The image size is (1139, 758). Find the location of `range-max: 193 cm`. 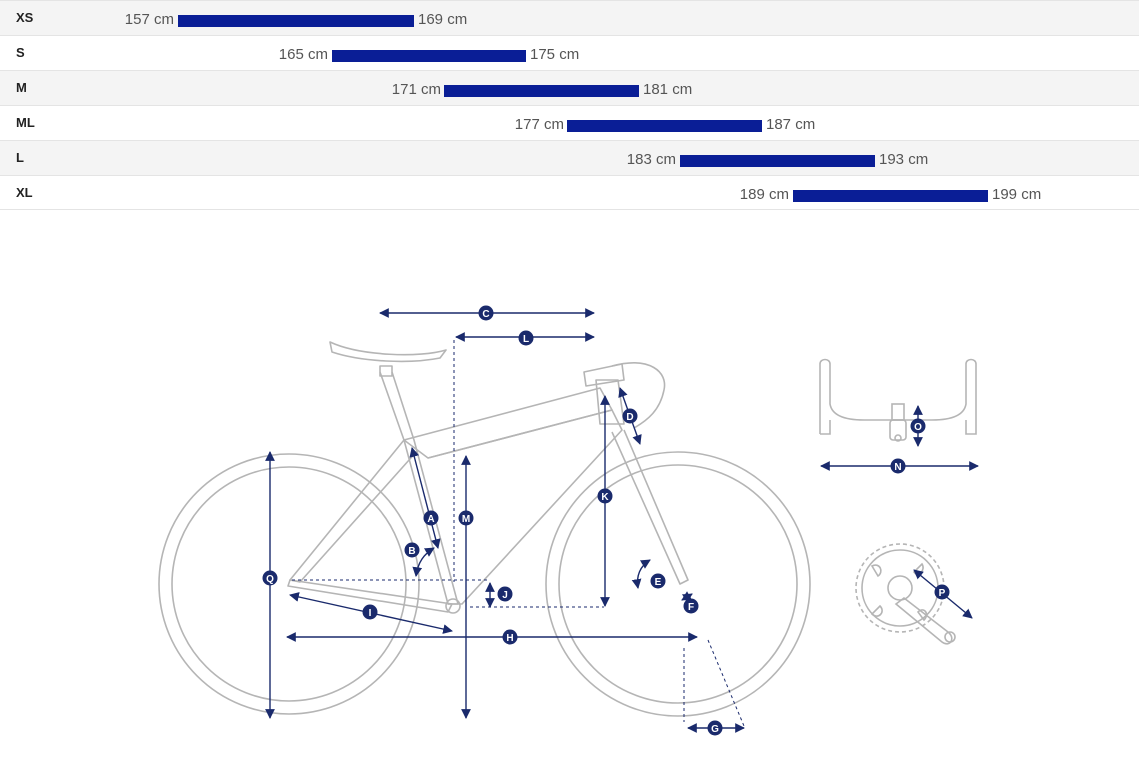

range-max: 193 cm is located at coordinates (904, 159).